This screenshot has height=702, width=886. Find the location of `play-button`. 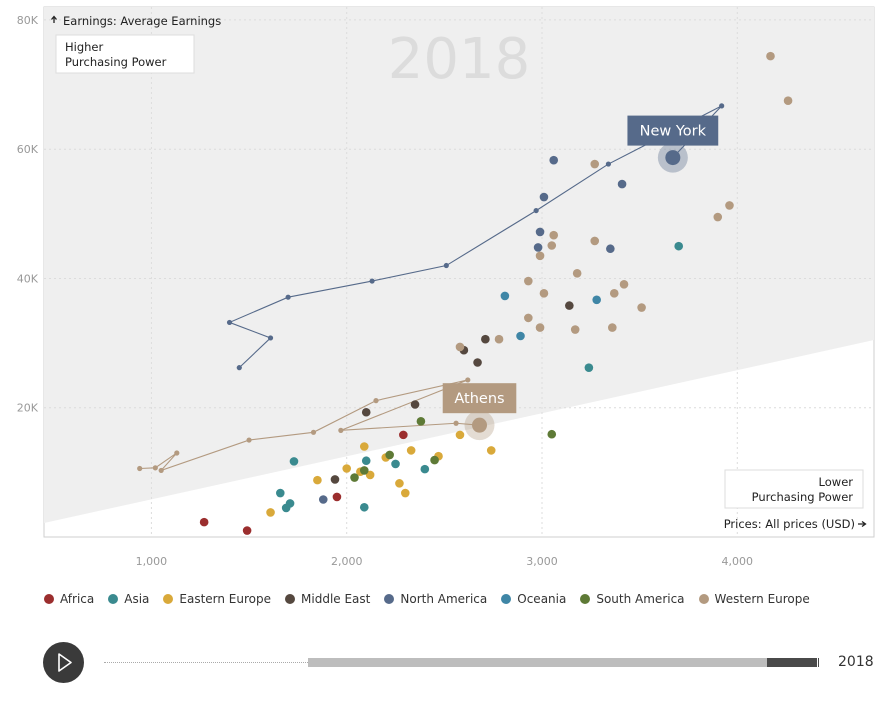

play-button is located at coordinates (63, 662).